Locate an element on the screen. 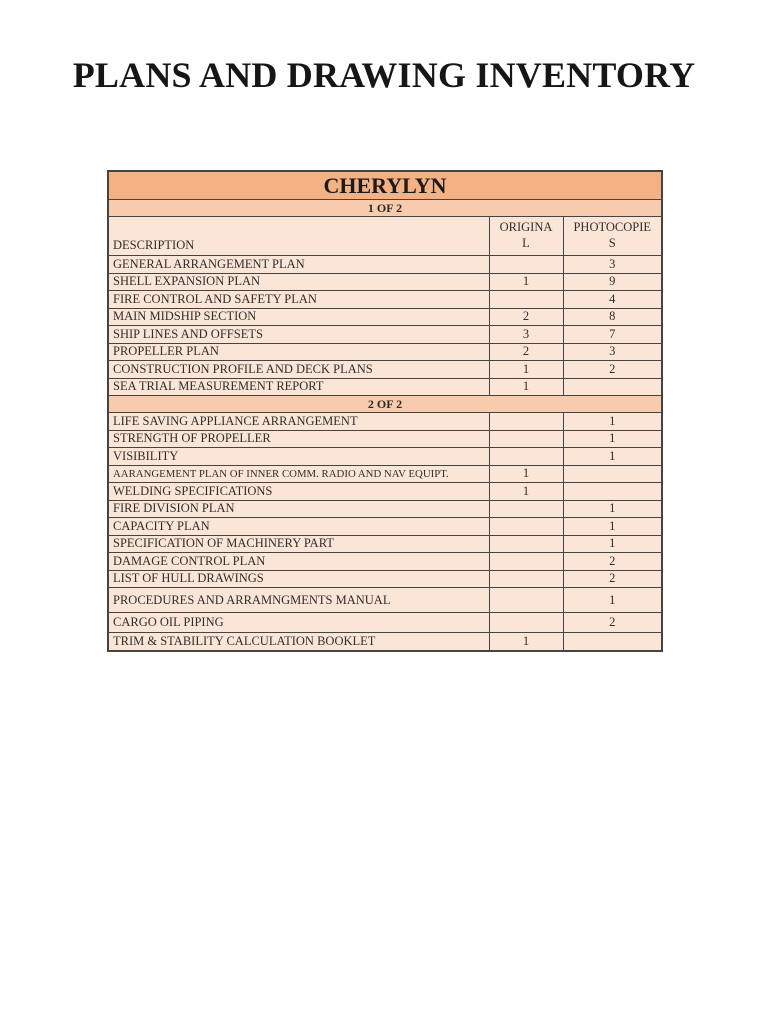 The height and width of the screenshot is (1024, 768). column-header-photocopies: PHOTOCOPIES is located at coordinates (612, 236).